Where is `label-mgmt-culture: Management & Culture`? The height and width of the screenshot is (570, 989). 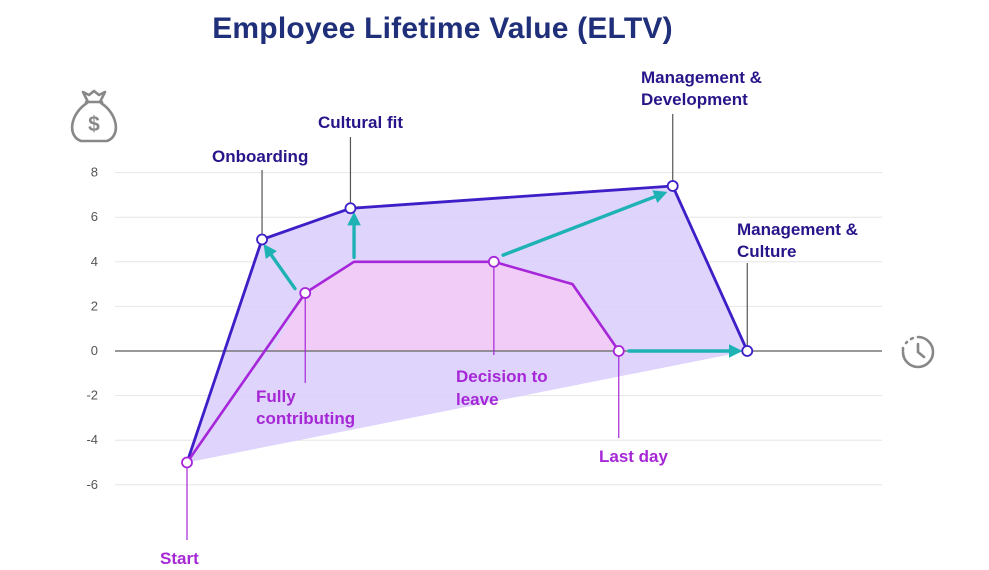 label-mgmt-culture: Management & Culture is located at coordinates (797, 240).